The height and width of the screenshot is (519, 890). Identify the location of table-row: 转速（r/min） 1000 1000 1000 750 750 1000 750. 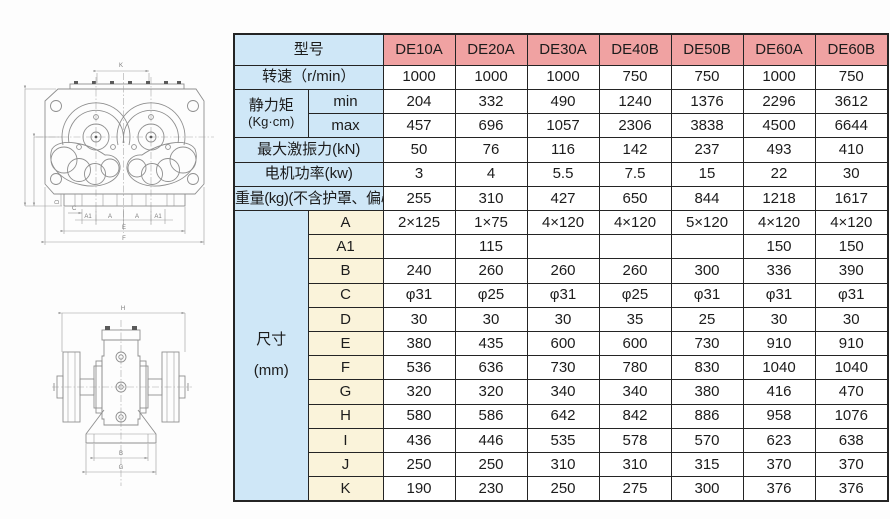
(561, 77).